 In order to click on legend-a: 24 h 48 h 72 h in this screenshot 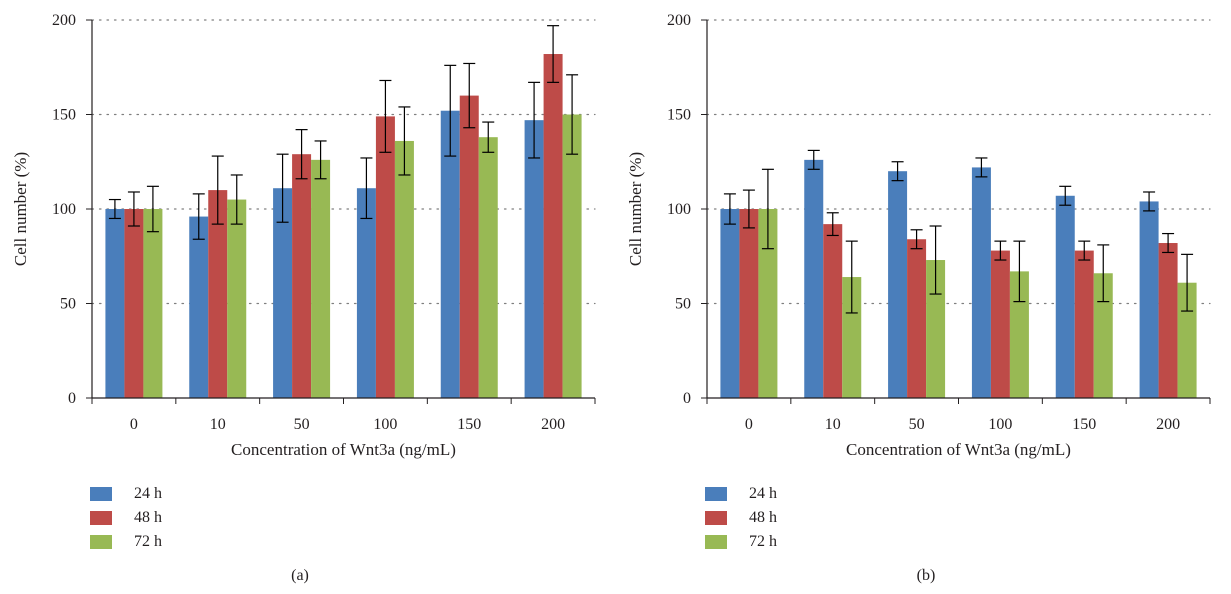, I will do `click(126, 518)`.